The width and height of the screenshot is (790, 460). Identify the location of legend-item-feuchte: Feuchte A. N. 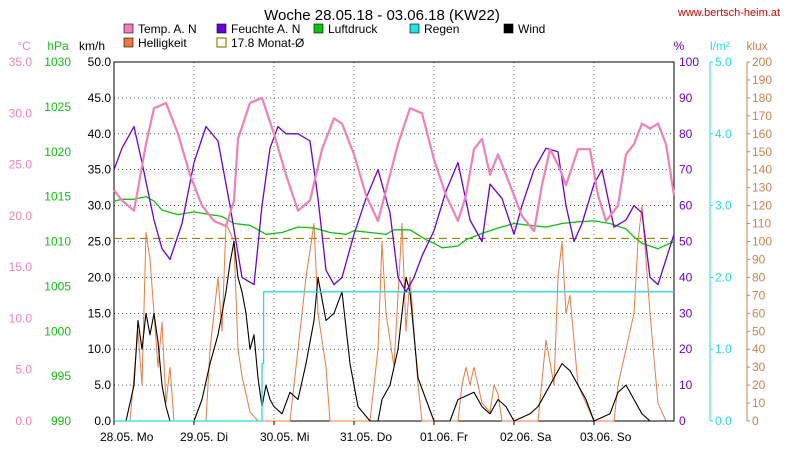
(258, 29).